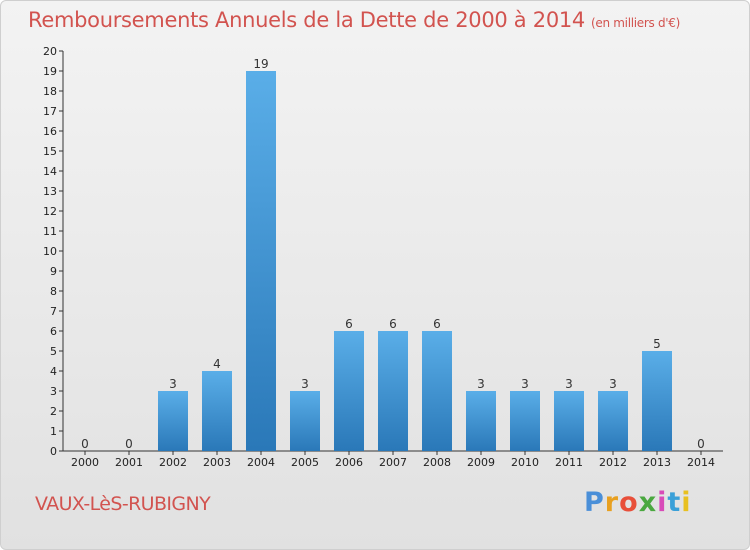  Describe the element at coordinates (305, 421) in the screenshot. I see `bar-2005` at that location.